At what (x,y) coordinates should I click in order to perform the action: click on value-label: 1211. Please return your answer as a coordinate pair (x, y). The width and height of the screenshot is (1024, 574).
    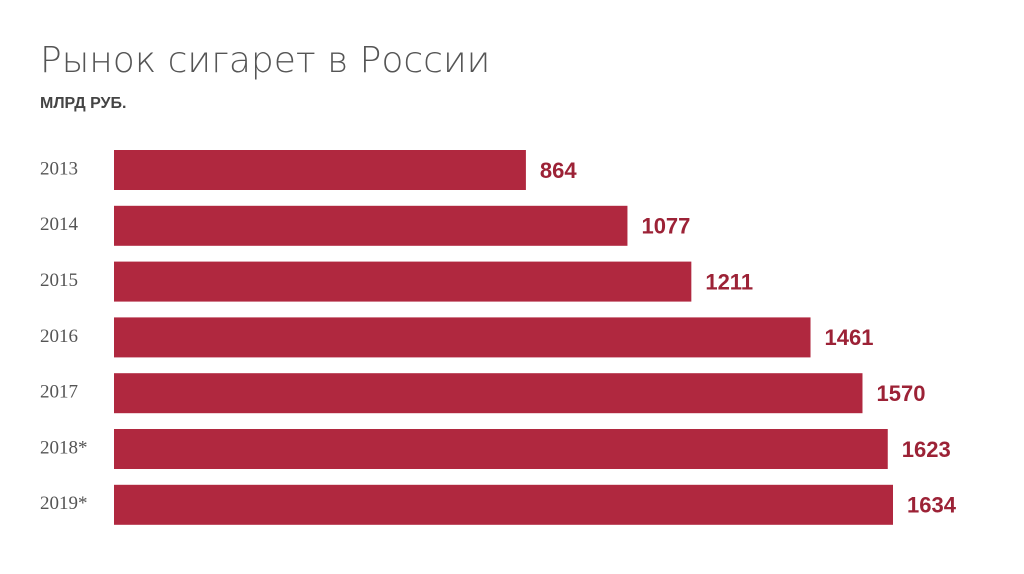
    Looking at the image, I should click on (729, 281).